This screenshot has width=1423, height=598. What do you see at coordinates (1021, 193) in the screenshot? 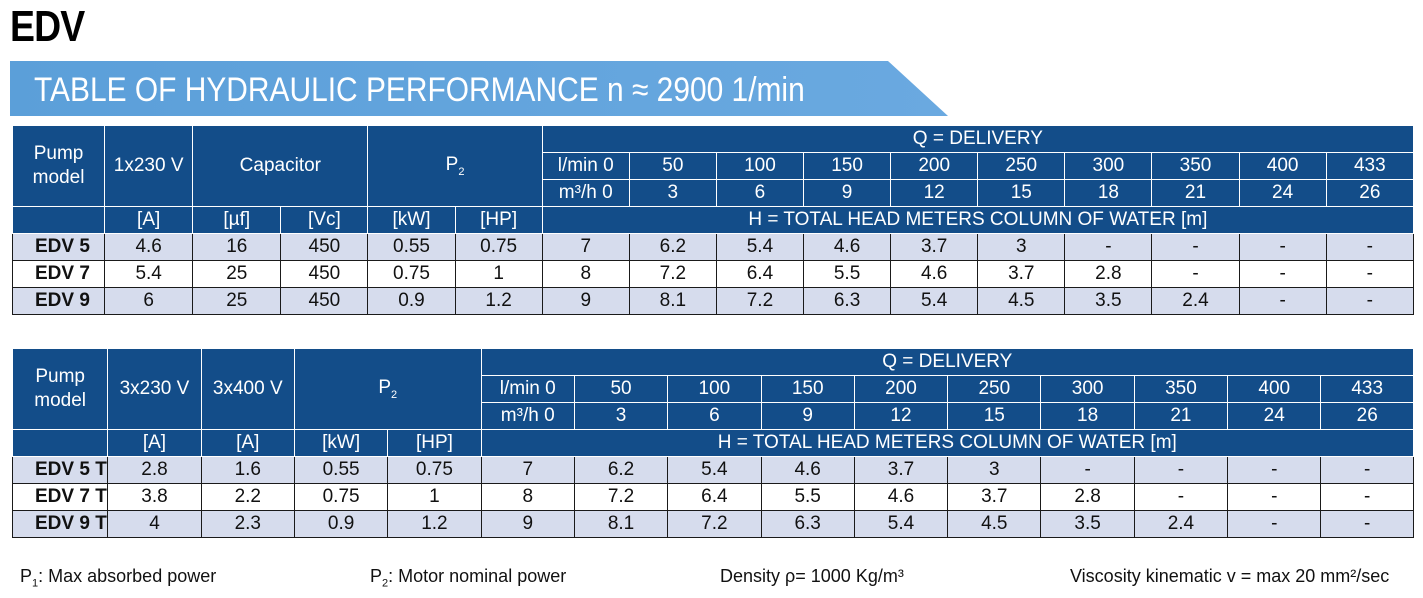
I see `flow-cell: 15` at bounding box center [1021, 193].